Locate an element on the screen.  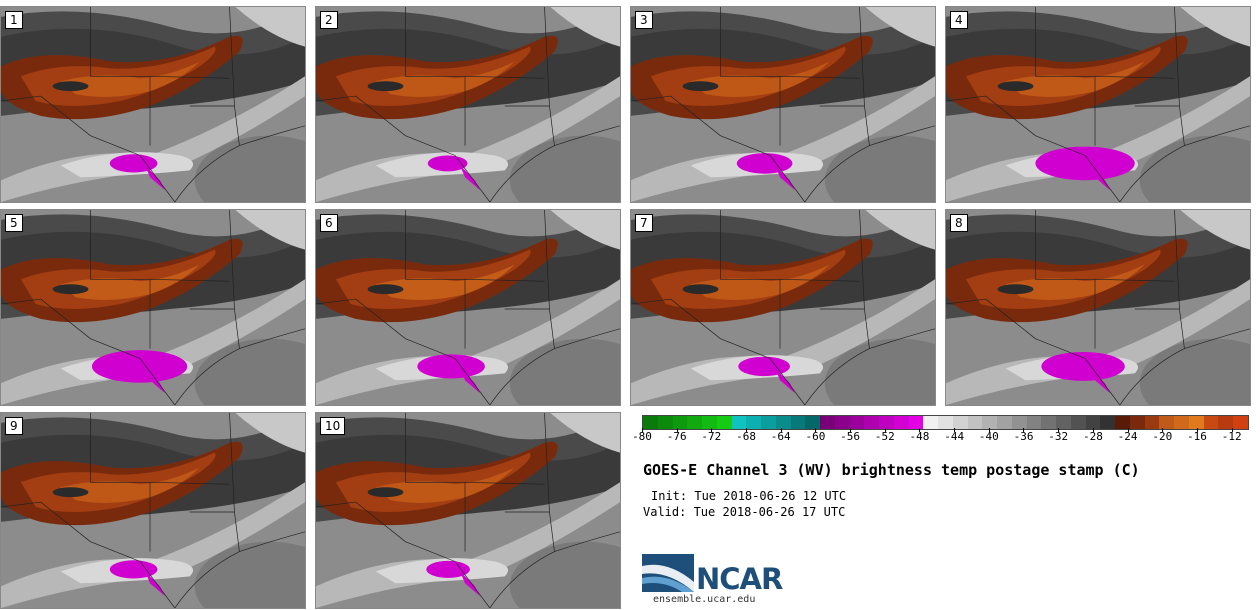
panel-number: 2 is located at coordinates (329, 20).